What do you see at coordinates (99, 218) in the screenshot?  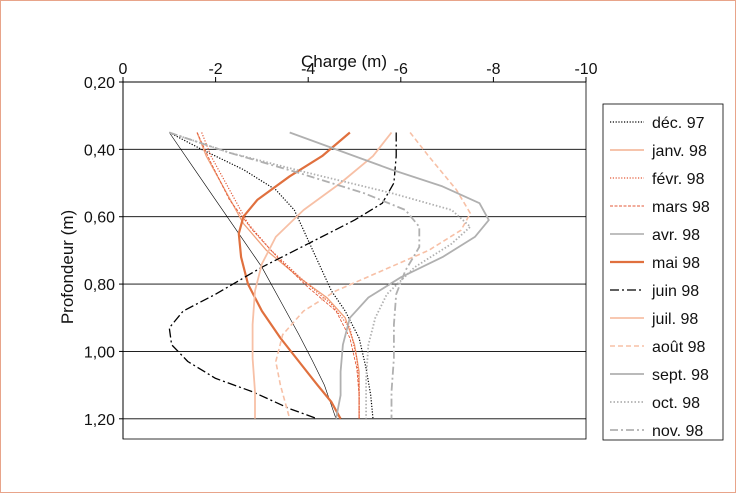 I see `y-tick-label: 0,60` at bounding box center [99, 218].